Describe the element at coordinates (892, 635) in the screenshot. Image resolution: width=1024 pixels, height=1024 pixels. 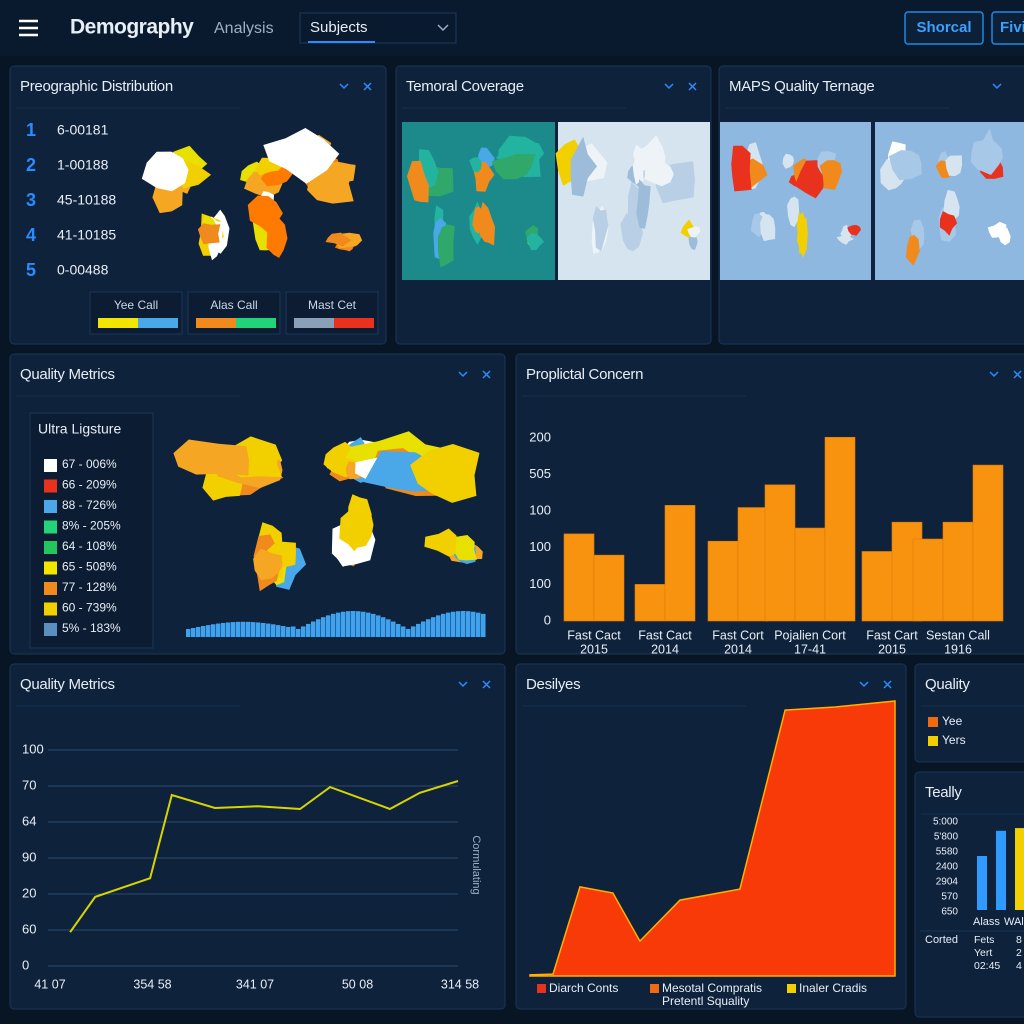
I see `x-tick-label: Fast Cart` at that location.